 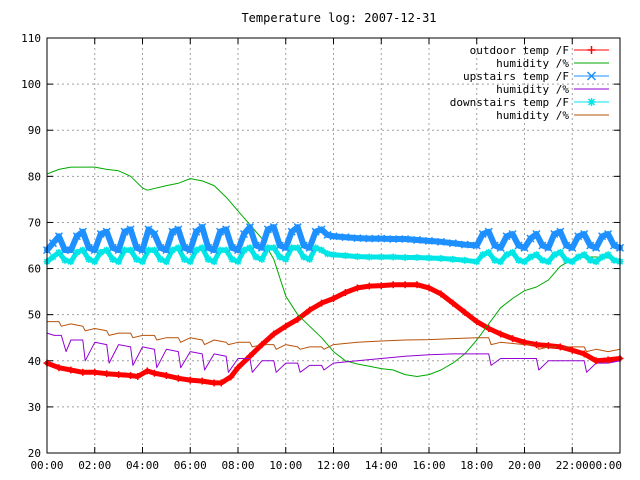 What do you see at coordinates (34, 269) in the screenshot?
I see `y-tick-label: 60` at bounding box center [34, 269].